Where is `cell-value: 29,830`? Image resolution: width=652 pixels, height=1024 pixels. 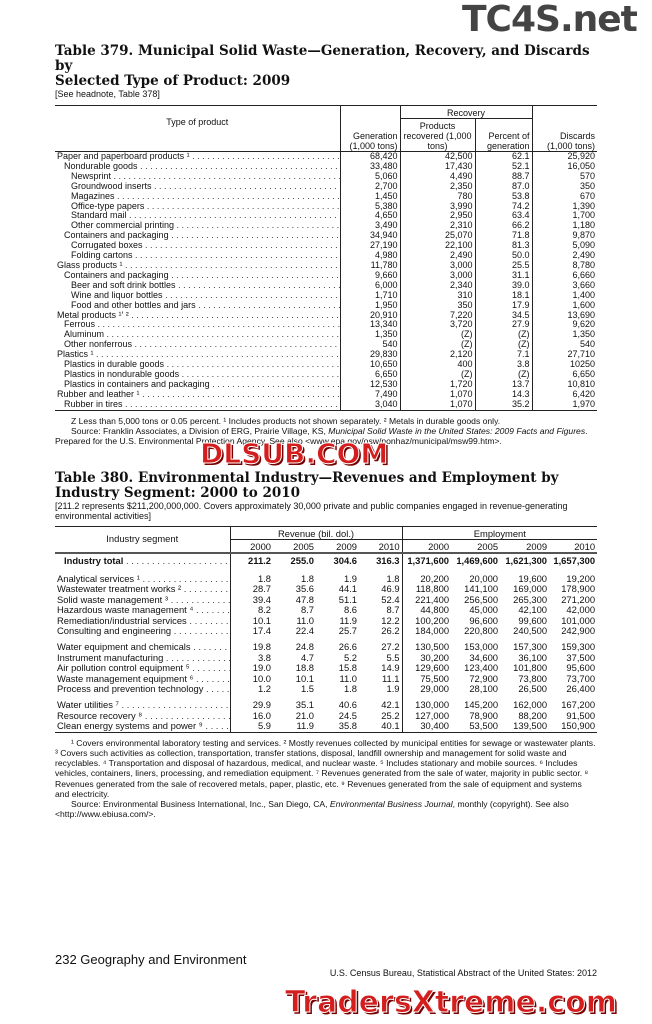
cell-value: 29,830 is located at coordinates (369, 355).